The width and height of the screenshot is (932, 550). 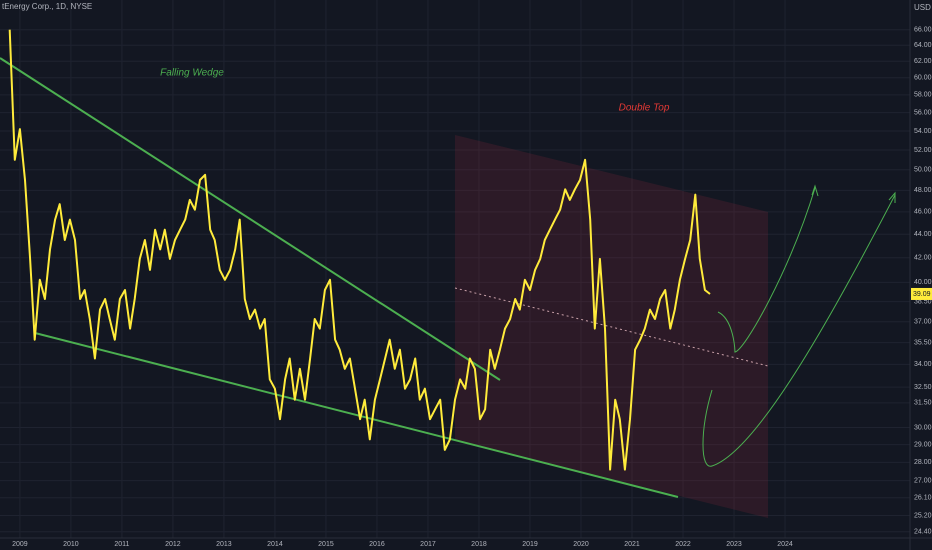 I want to click on annotation: Double Top, so click(x=644, y=108).